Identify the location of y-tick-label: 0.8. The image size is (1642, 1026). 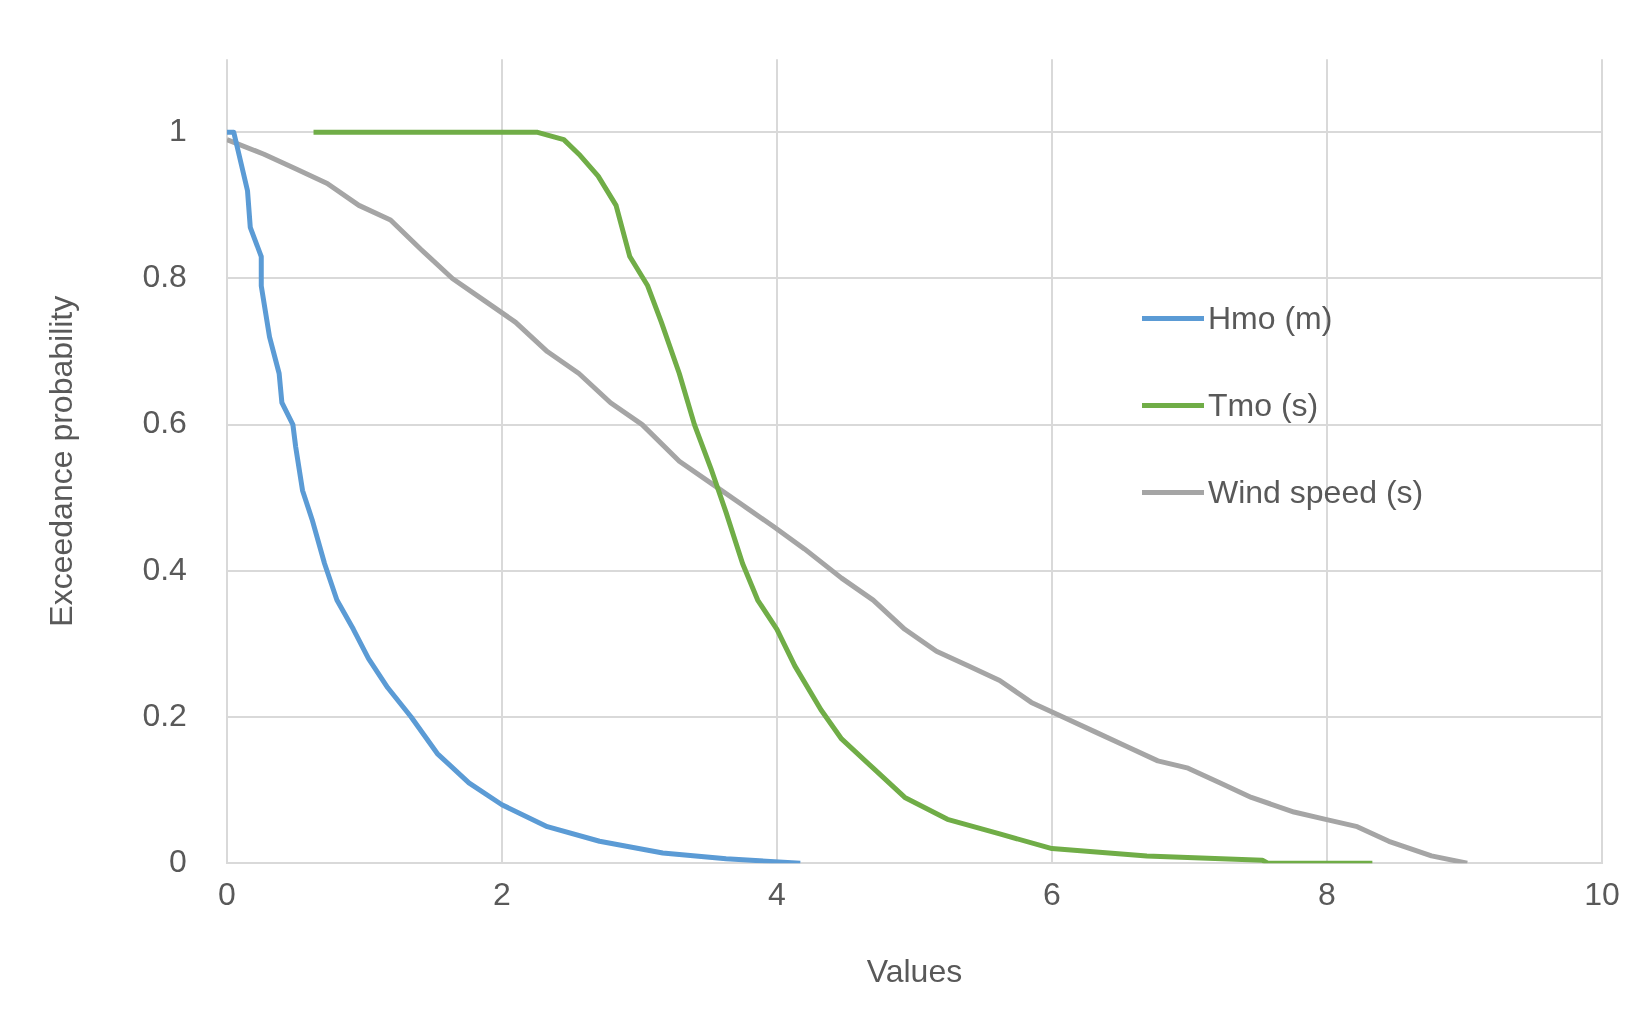
(164, 276).